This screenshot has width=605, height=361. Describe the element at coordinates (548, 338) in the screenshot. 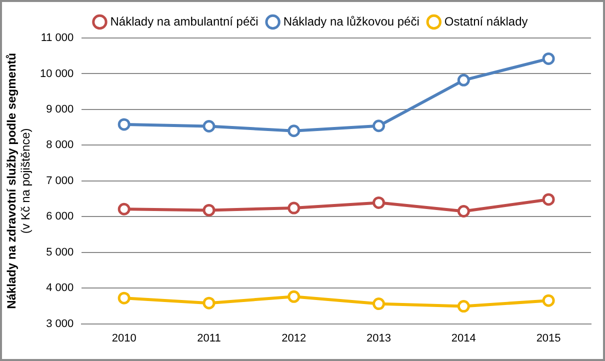

I see `x-tick-label: 2015` at that location.